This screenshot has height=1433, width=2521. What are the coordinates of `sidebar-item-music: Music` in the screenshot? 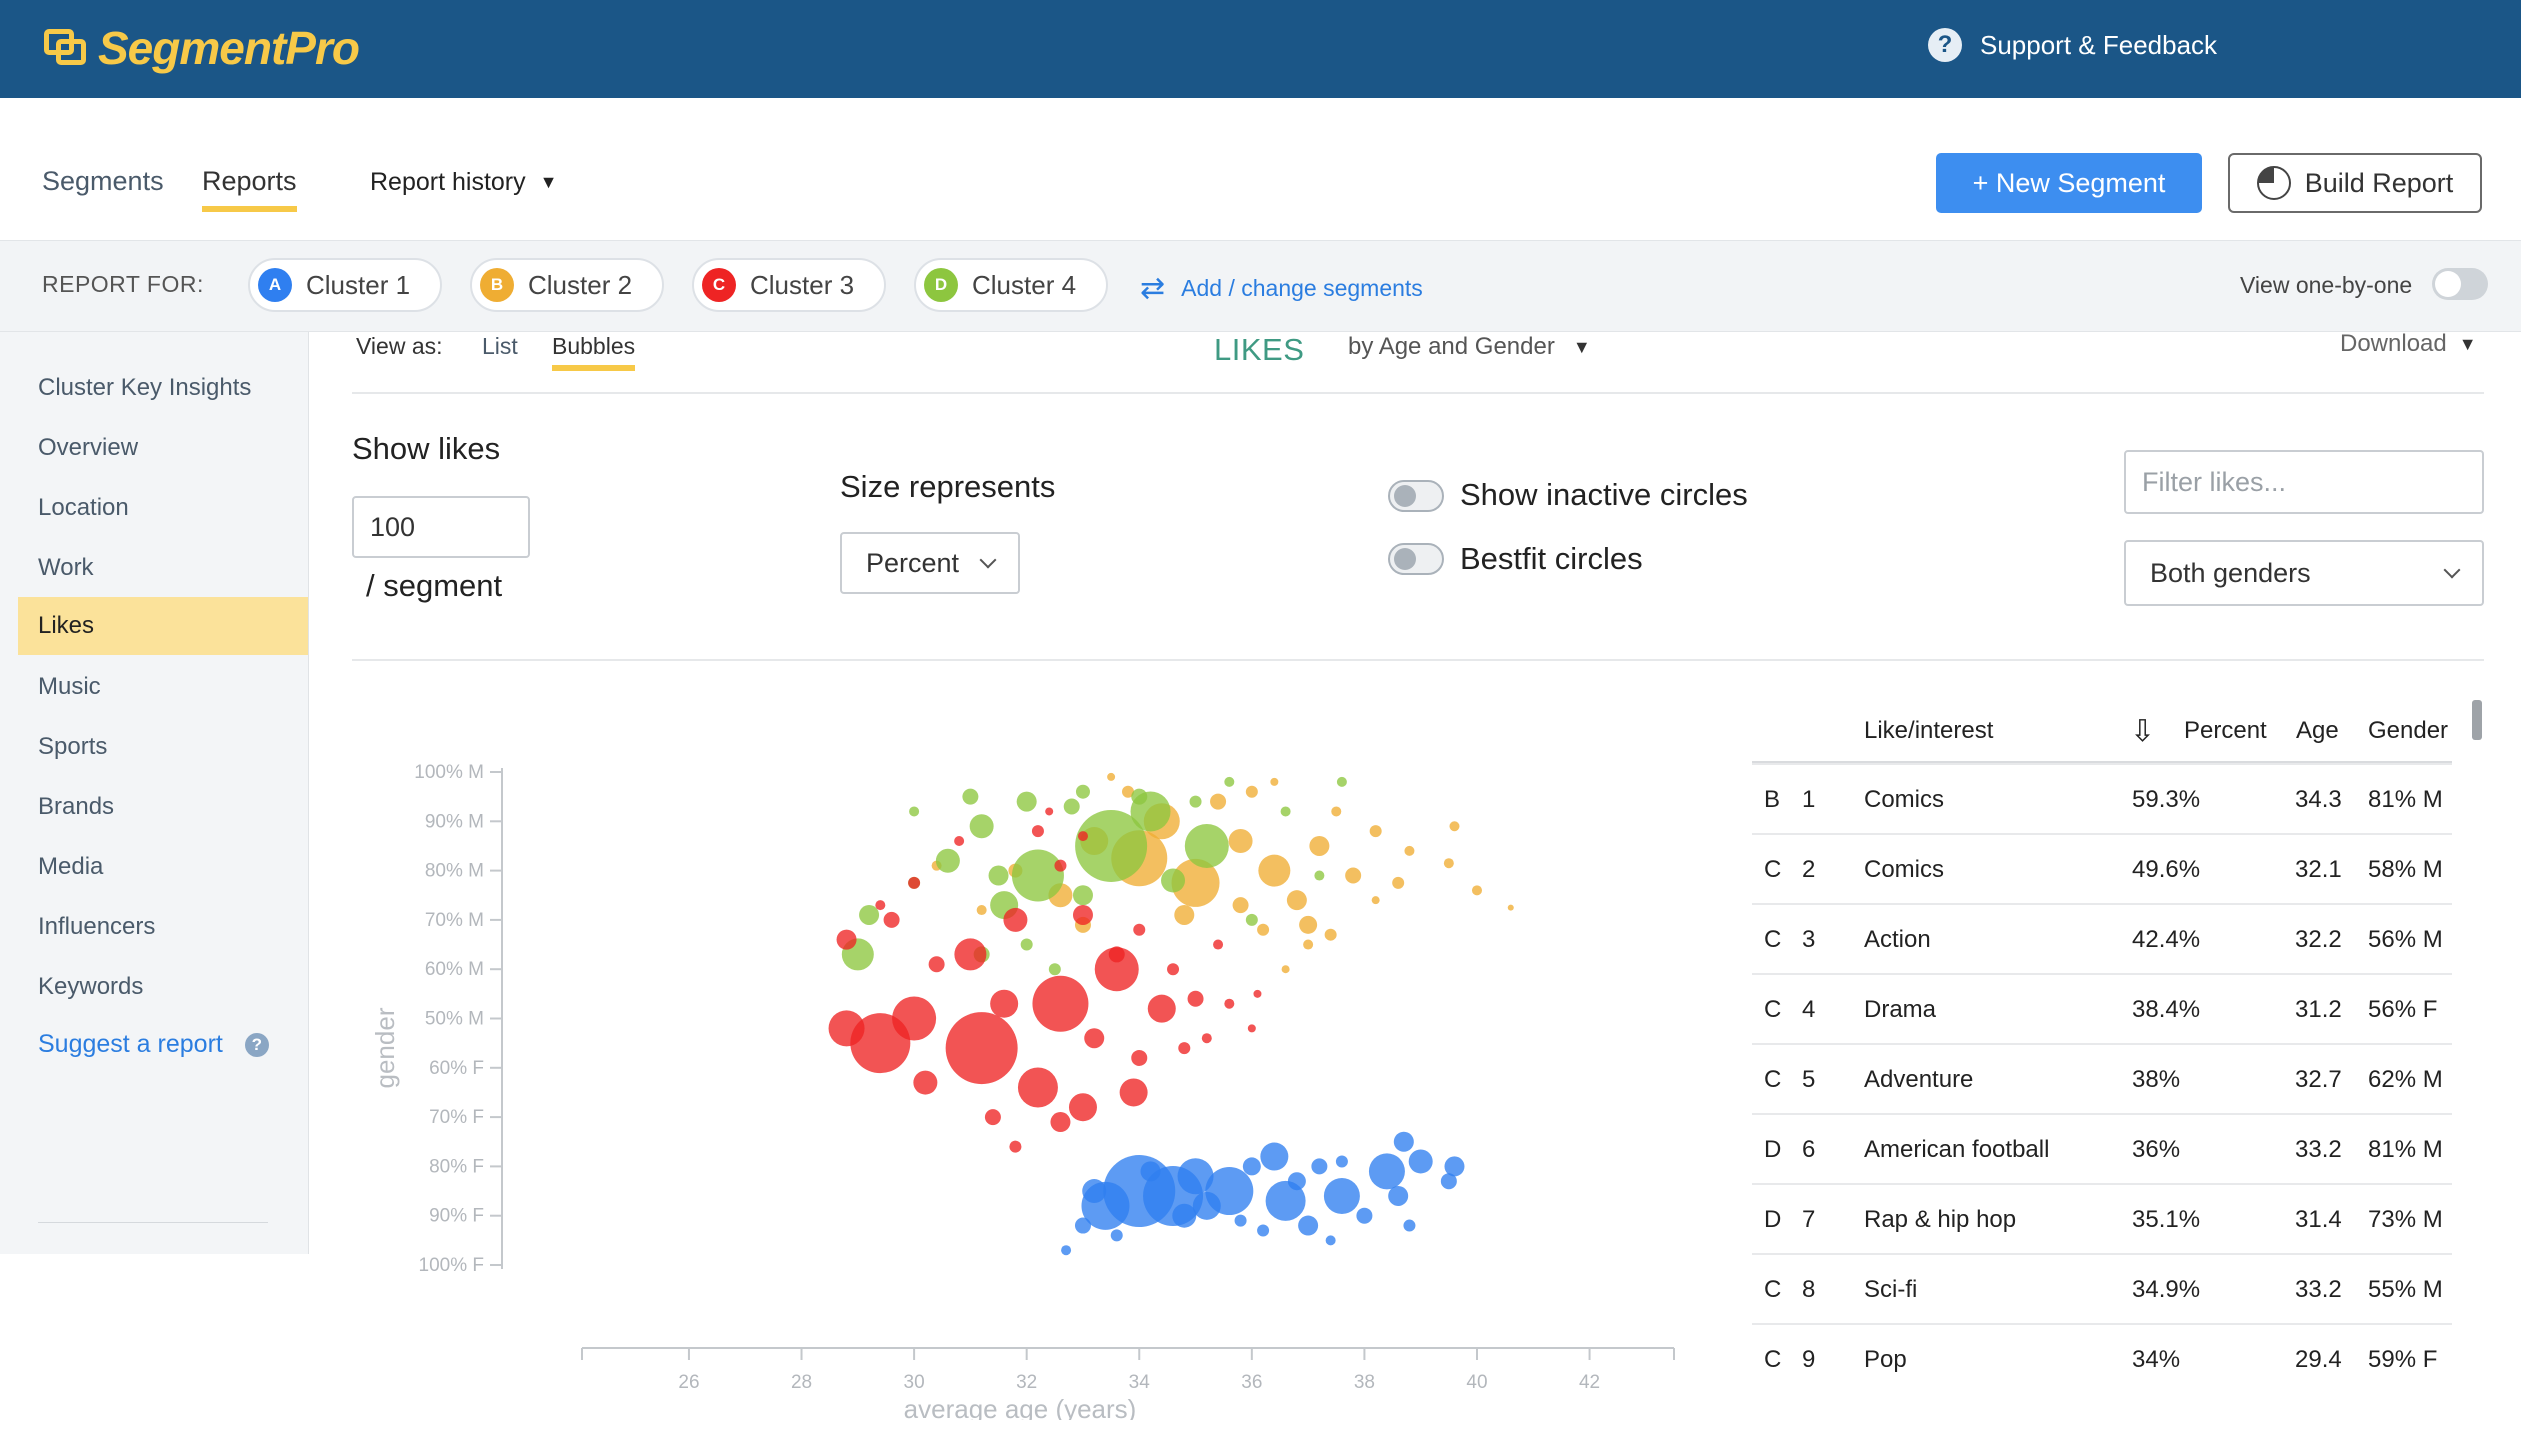 It's located at (69, 686).